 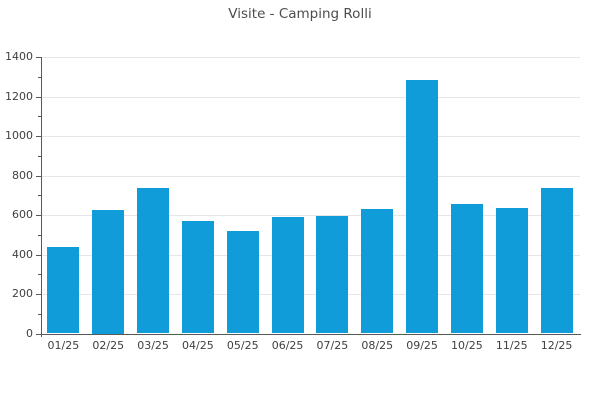 What do you see at coordinates (108, 345) in the screenshot?
I see `x-tick-label: 02/25` at bounding box center [108, 345].